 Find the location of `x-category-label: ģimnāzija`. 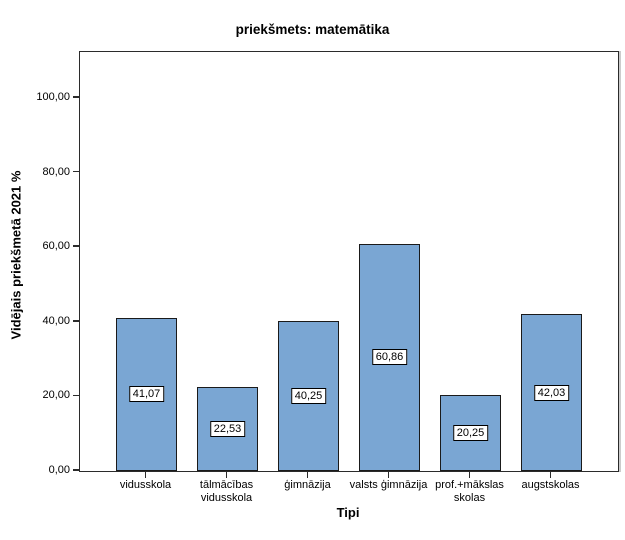

x-category-label: ģimnāzija is located at coordinates (307, 485).